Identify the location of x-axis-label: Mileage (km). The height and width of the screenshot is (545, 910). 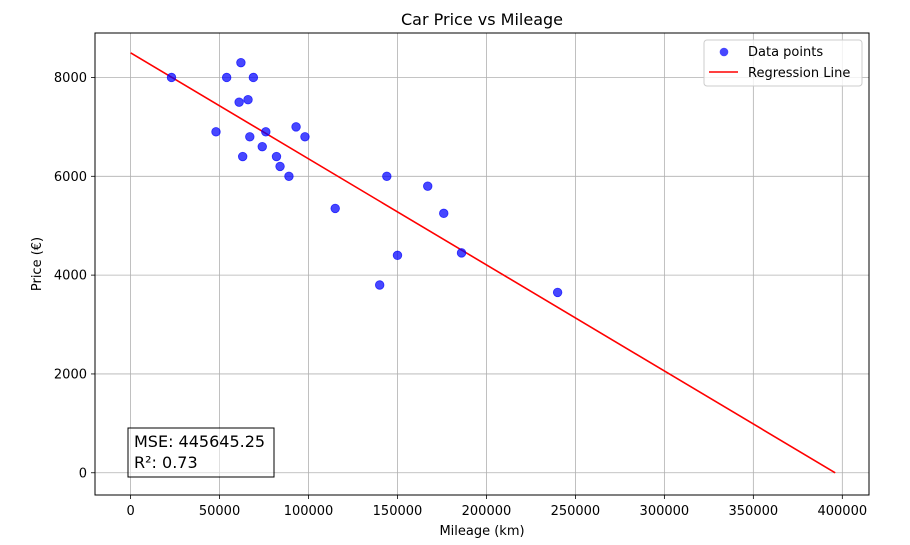
(481, 531).